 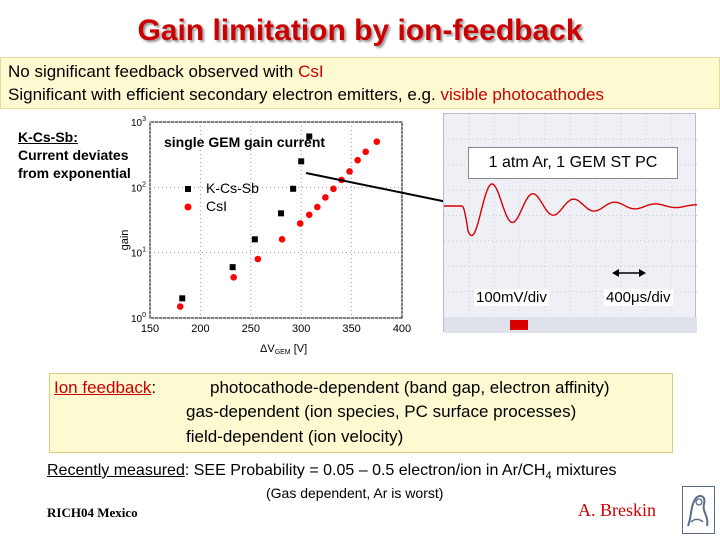 What do you see at coordinates (92, 512) in the screenshot?
I see `conference-footer: RICH04 Mexico` at bounding box center [92, 512].